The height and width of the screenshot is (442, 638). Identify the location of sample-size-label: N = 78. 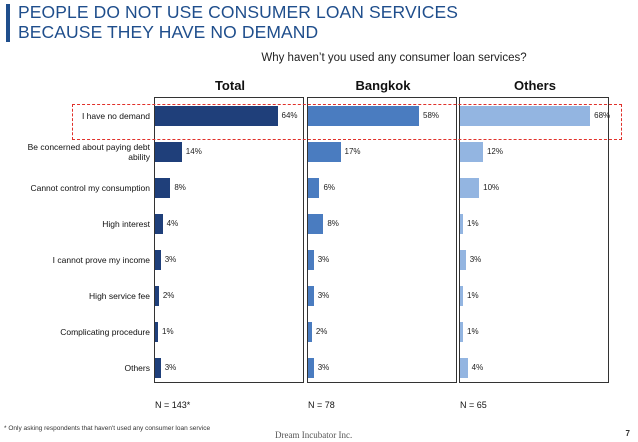
(321, 405).